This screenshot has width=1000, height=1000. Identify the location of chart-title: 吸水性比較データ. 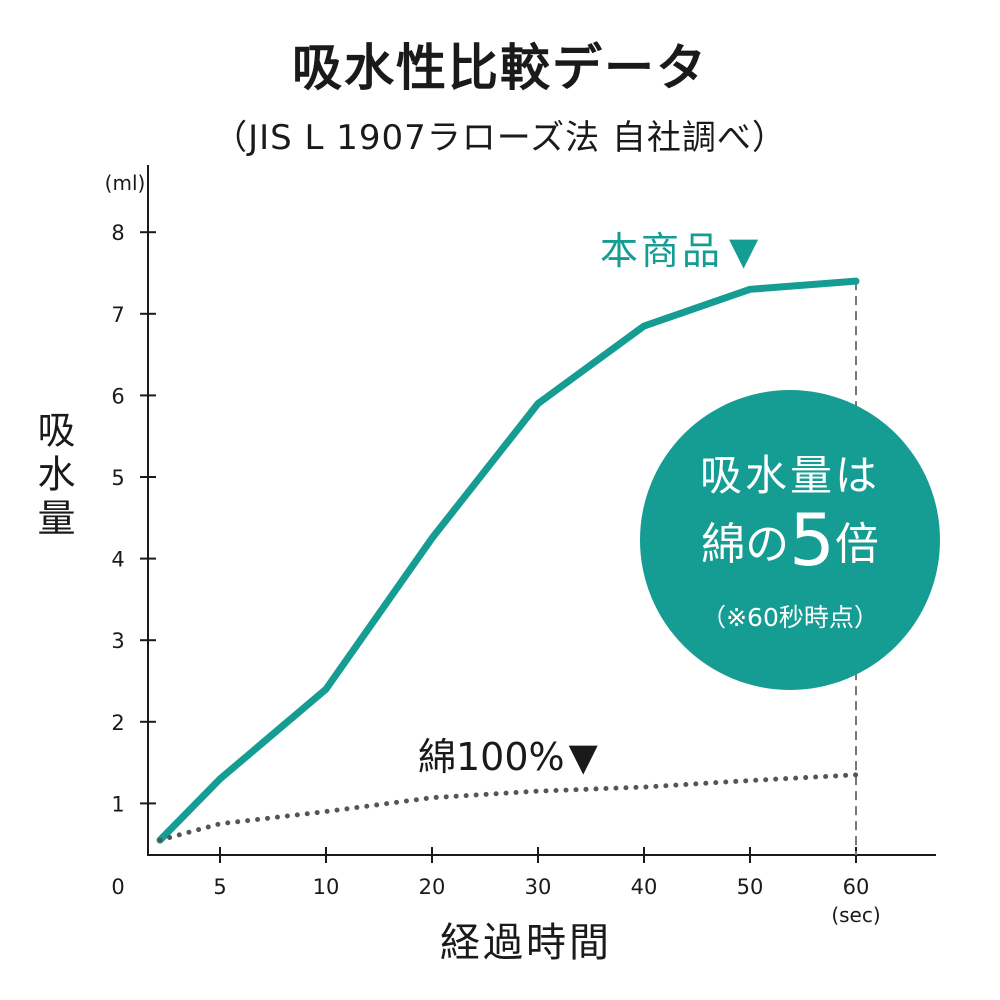
(500, 68).